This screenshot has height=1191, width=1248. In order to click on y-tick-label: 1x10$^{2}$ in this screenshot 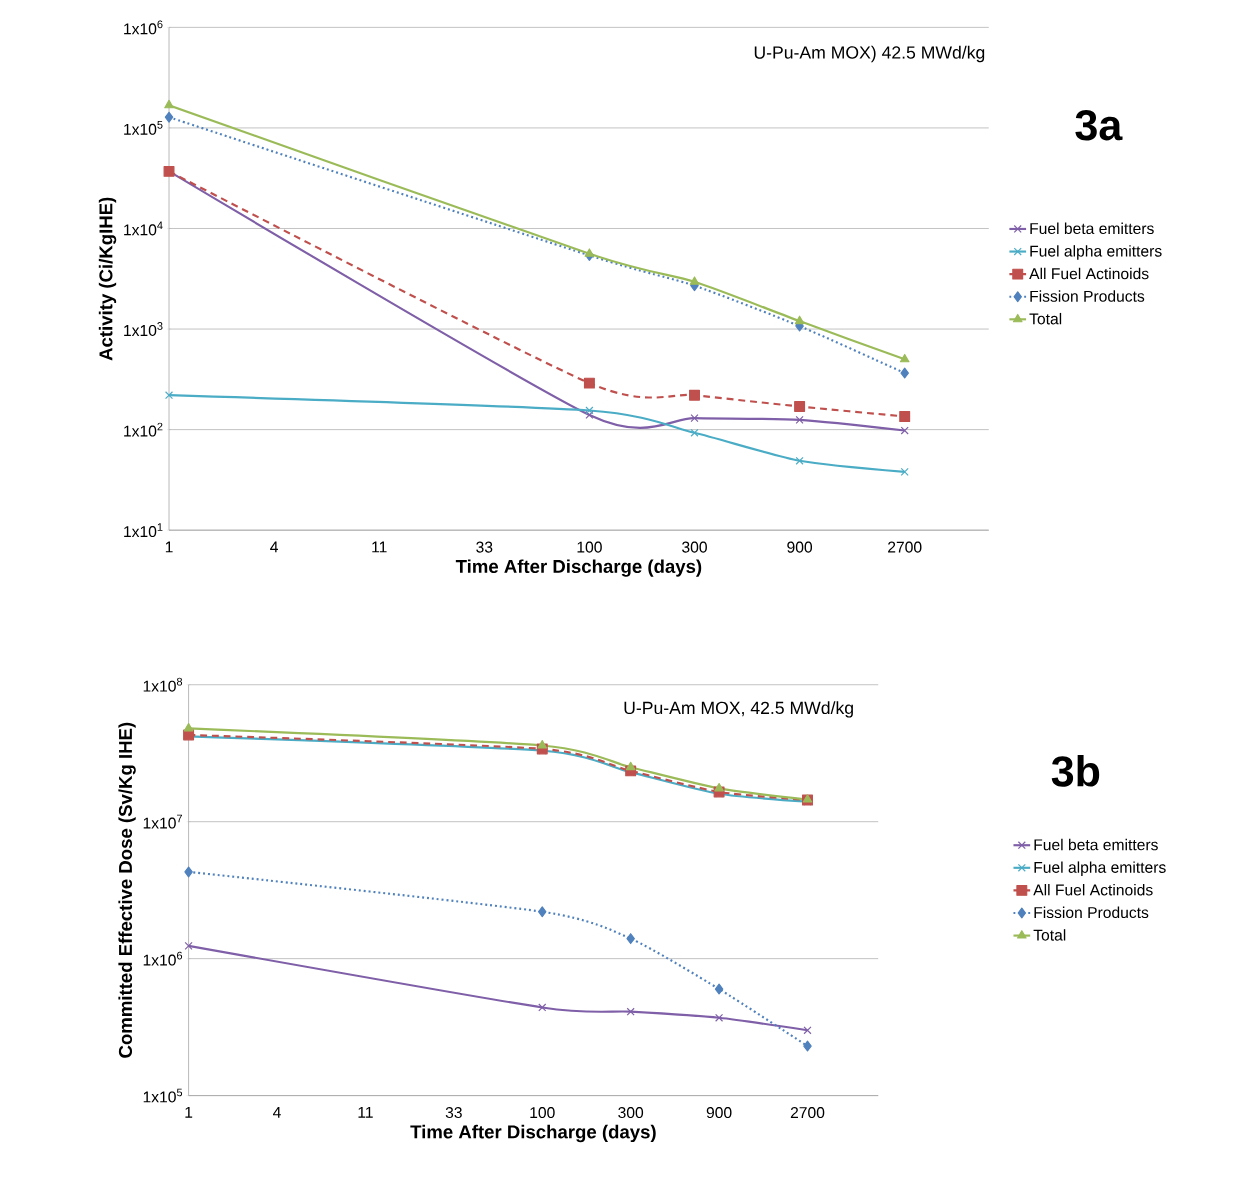, I will do `click(143, 429)`.